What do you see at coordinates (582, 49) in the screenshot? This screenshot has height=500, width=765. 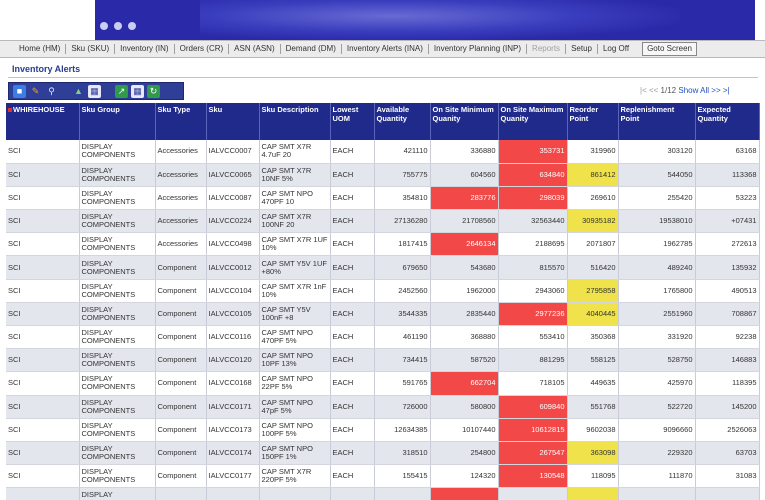 I see `nav-item-setup: Setup` at bounding box center [582, 49].